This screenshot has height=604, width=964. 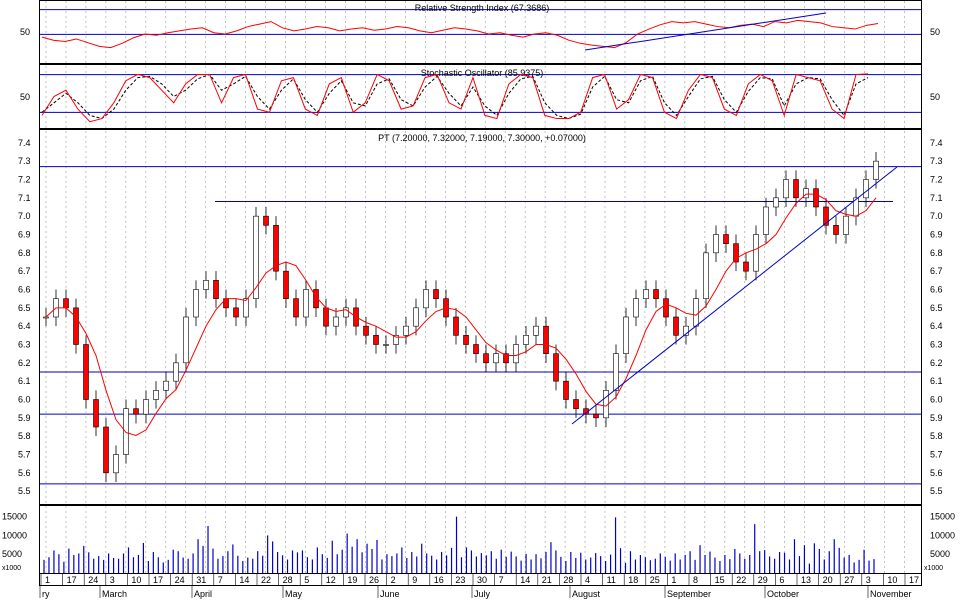 What do you see at coordinates (936, 345) in the screenshot?
I see `price-tick-right: 6.3` at bounding box center [936, 345].